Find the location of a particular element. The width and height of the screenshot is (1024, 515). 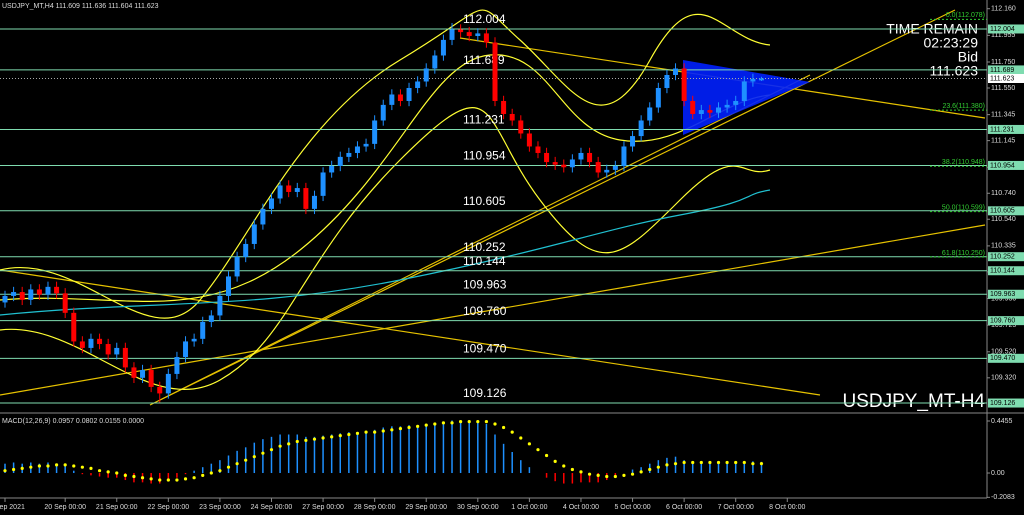

y-tick-label: 109.930 is located at coordinates (1003, 298).